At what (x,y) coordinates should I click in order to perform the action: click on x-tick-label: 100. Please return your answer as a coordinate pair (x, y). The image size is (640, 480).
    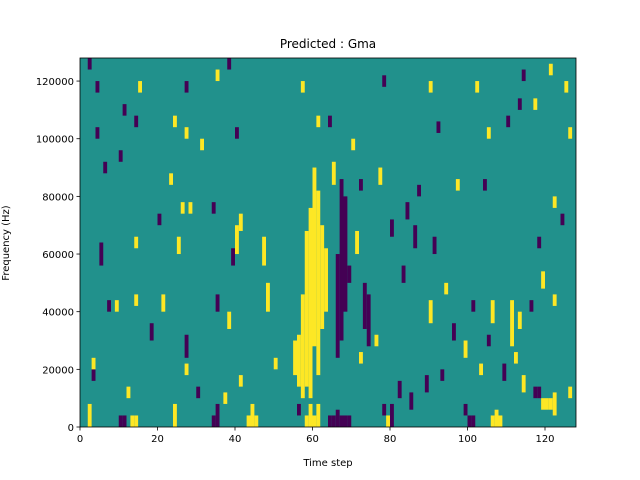
    Looking at the image, I should click on (467, 439).